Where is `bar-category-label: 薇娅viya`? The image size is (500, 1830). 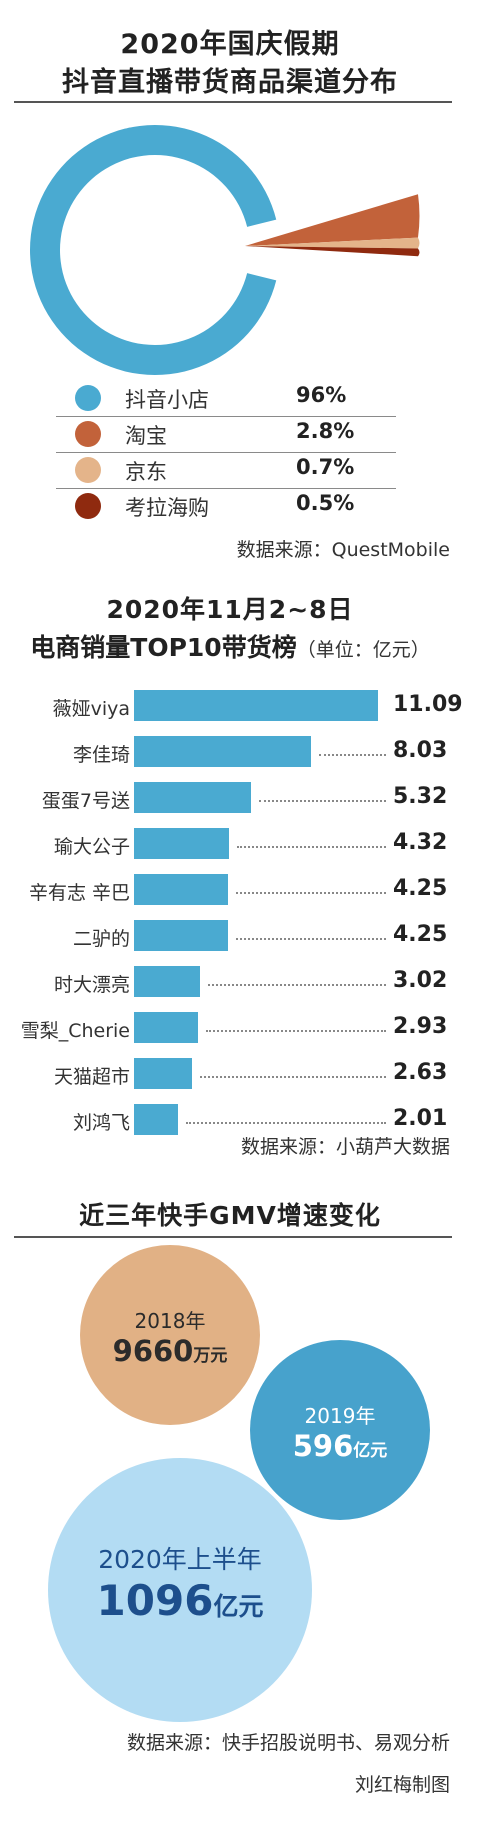 bar-category-label: 薇娅viya is located at coordinates (91, 709).